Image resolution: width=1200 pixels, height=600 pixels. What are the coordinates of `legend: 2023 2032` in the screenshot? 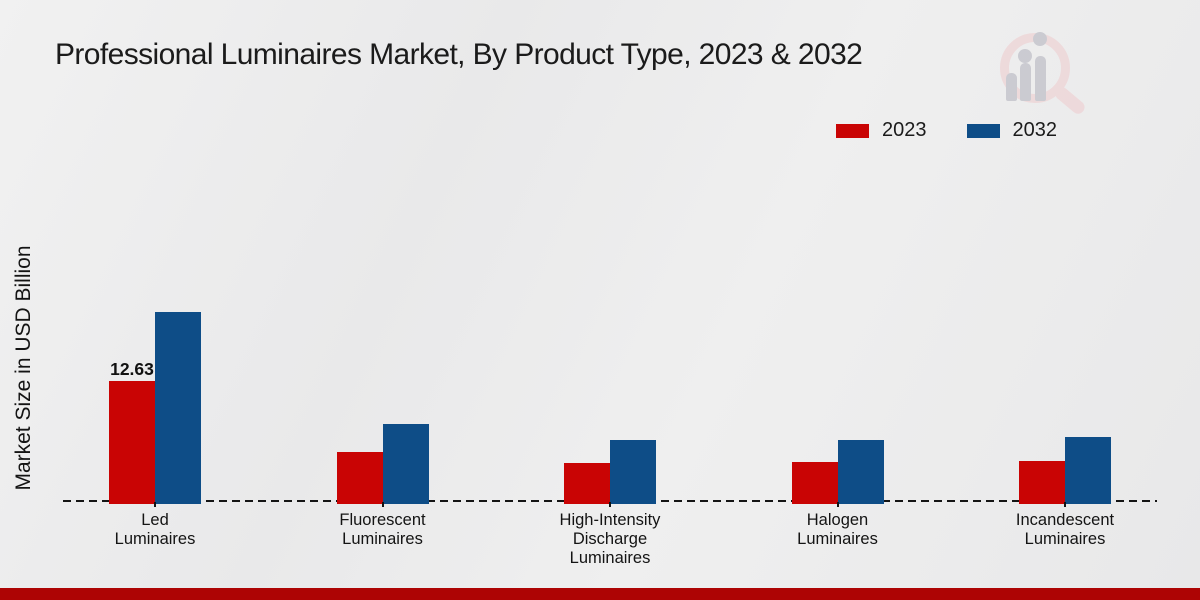 It's located at (946, 130).